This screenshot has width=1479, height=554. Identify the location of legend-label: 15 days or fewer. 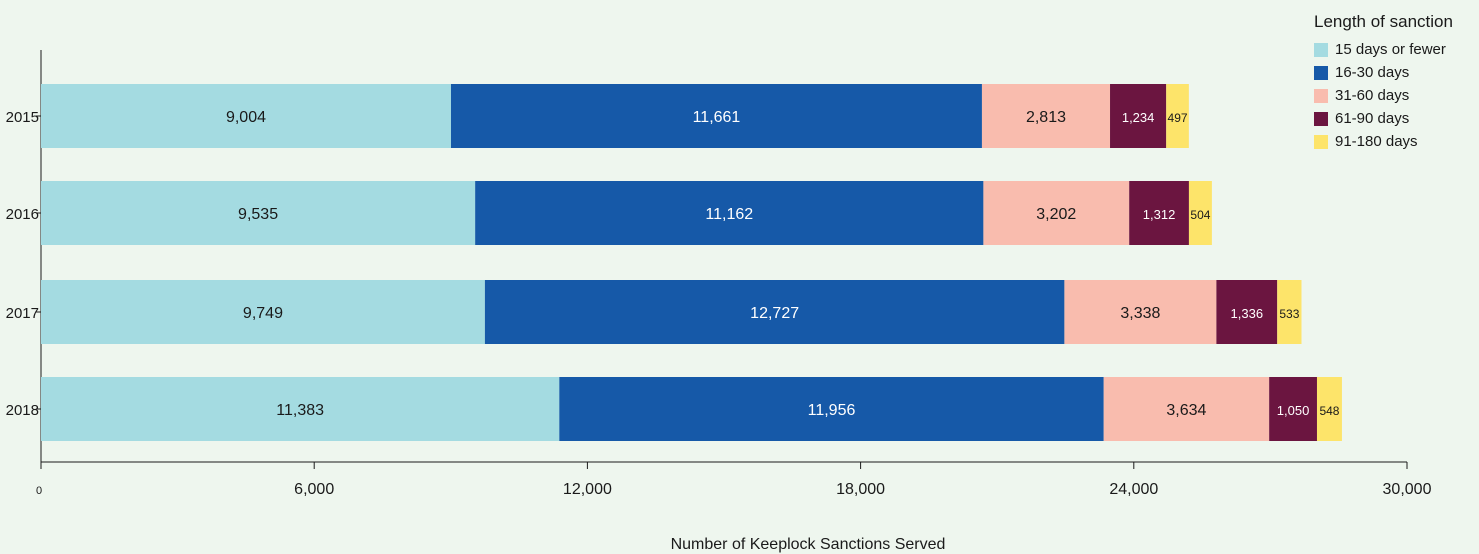
(1390, 49).